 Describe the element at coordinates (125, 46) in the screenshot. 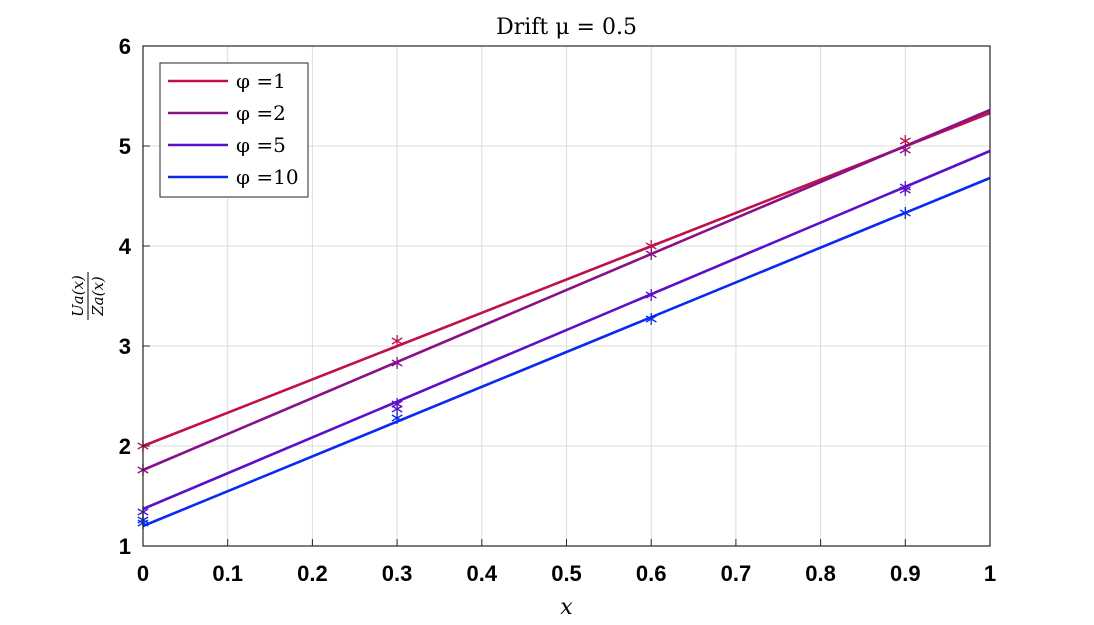

I see `y-tick-label: 6` at that location.